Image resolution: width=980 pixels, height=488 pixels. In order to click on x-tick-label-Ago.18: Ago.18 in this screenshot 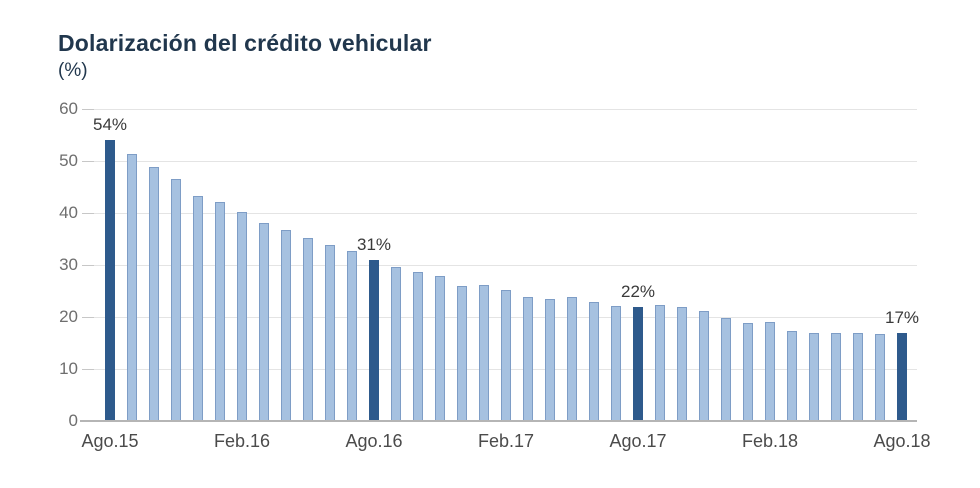, I will do `click(902, 441)`.